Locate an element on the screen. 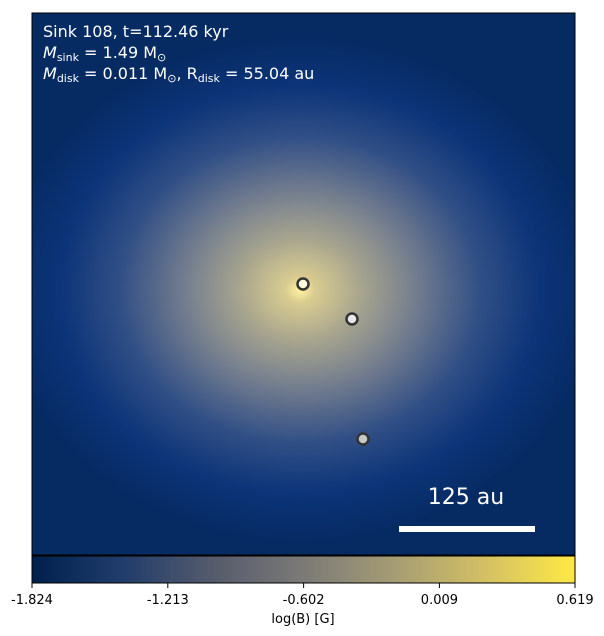 The height and width of the screenshot is (636, 604). annotation-text: = 55.04 au is located at coordinates (267, 73).